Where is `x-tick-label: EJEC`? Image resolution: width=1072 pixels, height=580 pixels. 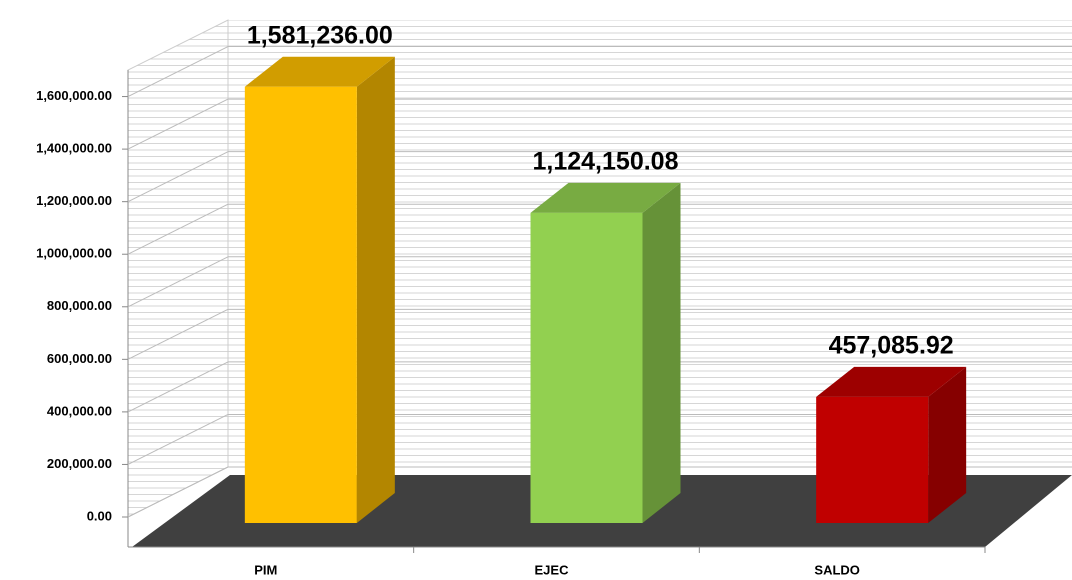 x-tick-label: EJEC is located at coordinates (552, 569).